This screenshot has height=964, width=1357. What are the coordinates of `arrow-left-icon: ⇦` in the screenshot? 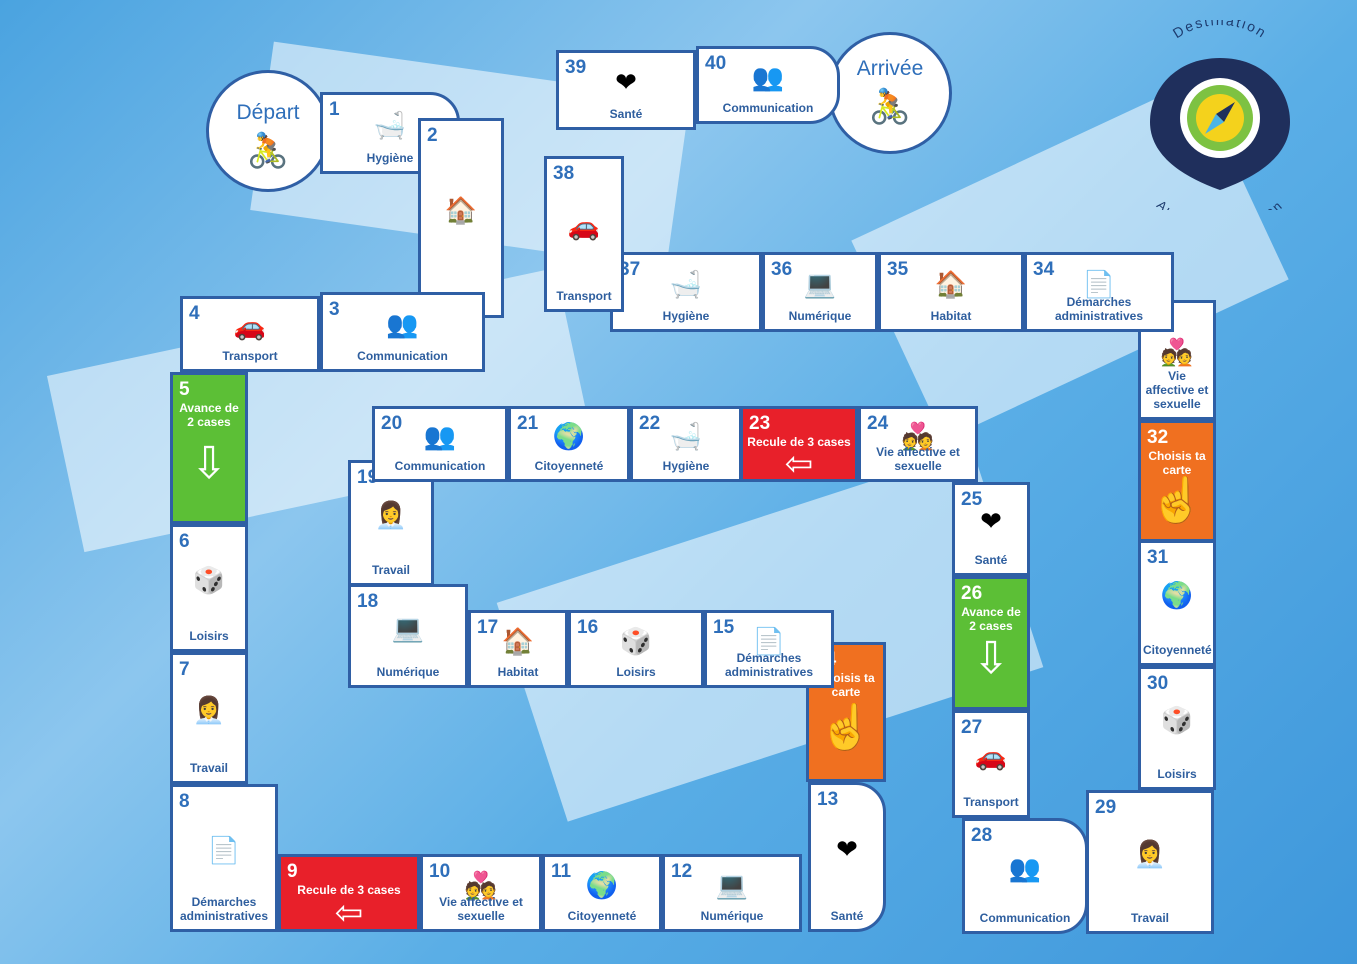 It's located at (799, 463).